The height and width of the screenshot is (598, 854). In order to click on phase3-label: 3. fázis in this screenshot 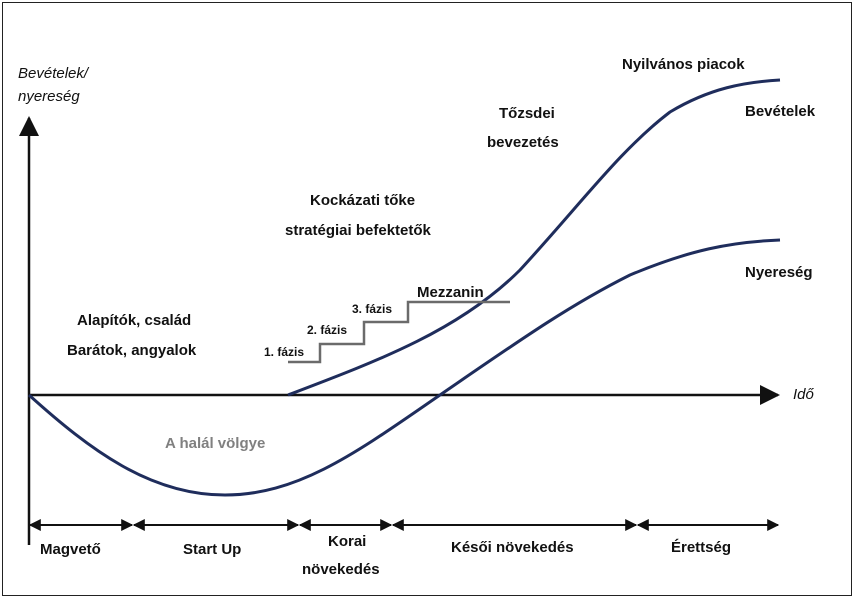, I will do `click(372, 309)`.